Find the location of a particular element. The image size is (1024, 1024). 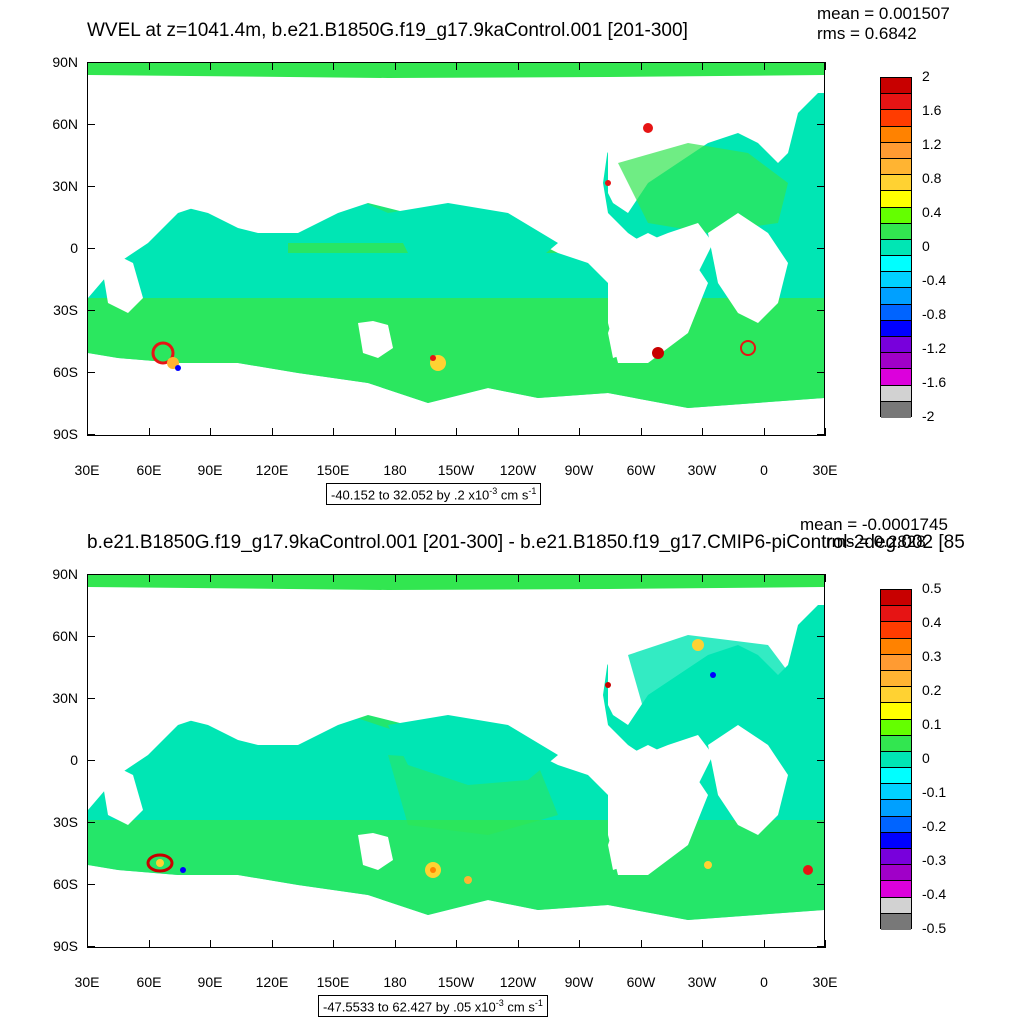

bottom-xlab-0: 30E is located at coordinates (87, 982).